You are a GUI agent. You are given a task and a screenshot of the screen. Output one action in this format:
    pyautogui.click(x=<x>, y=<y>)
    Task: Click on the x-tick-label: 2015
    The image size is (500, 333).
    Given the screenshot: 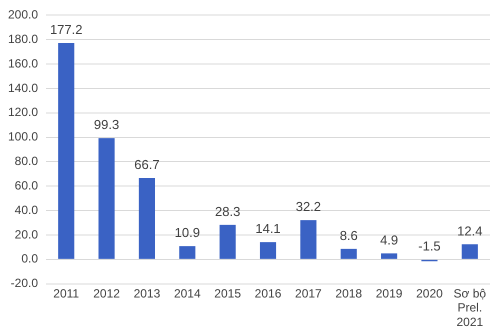 What is the action you would take?
    pyautogui.click(x=228, y=293)
    